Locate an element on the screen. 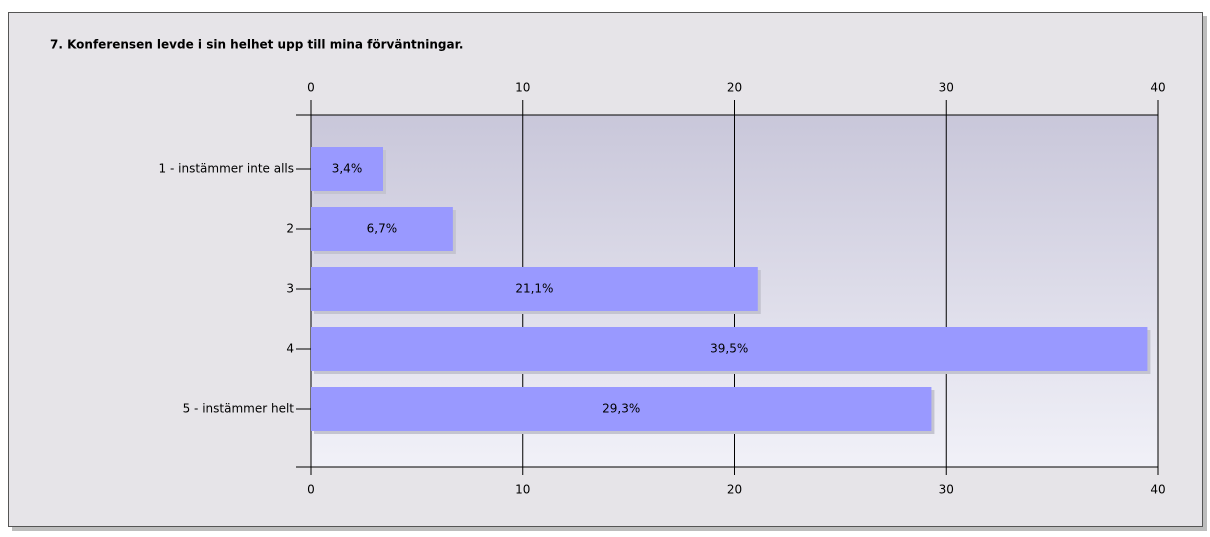  value-label: 21,1% is located at coordinates (534, 289).